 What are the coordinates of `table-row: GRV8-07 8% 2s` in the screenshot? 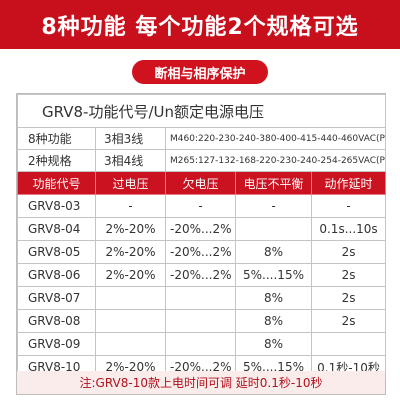 It's located at (202, 298).